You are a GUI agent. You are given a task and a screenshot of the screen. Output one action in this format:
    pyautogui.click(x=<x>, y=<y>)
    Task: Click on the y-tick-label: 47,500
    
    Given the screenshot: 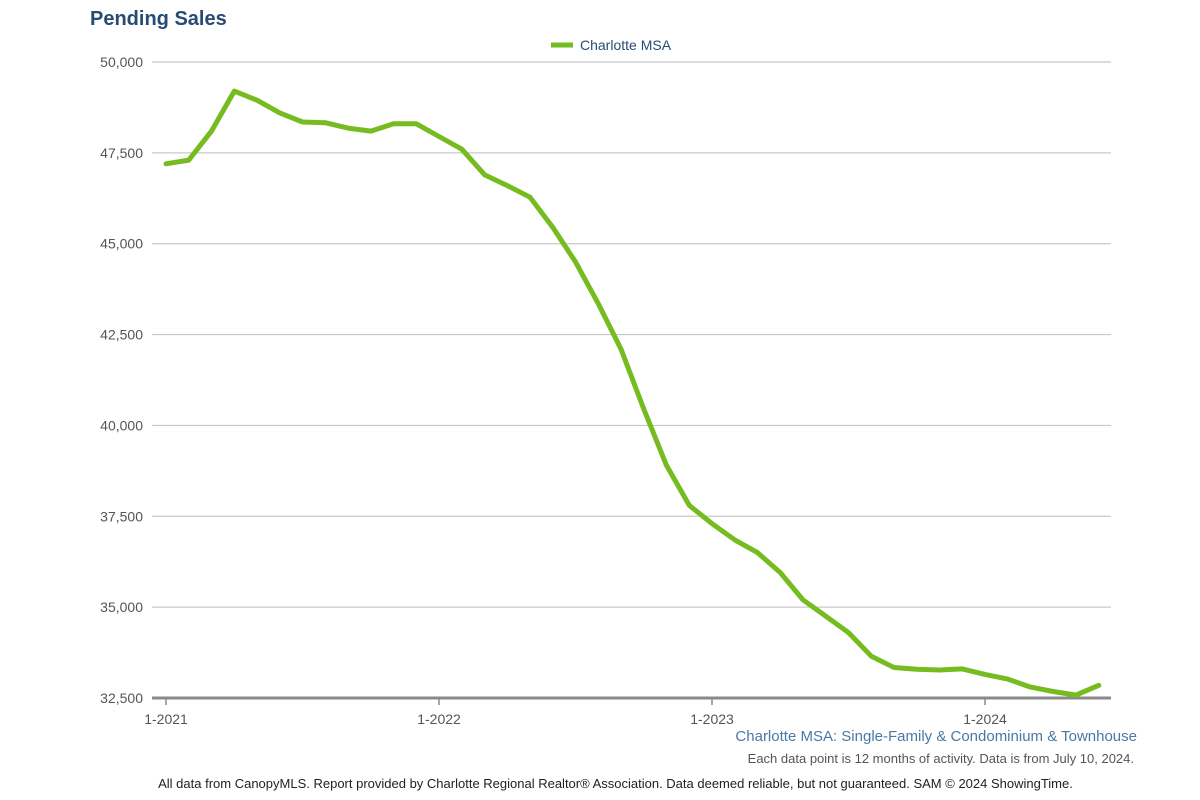 What is the action you would take?
    pyautogui.click(x=121, y=153)
    